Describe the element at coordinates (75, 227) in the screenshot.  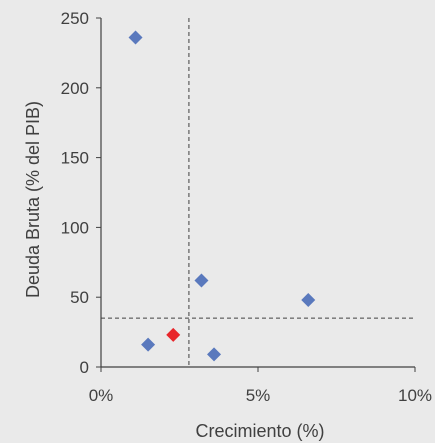
I see `y-tick-label: 100` at that location.